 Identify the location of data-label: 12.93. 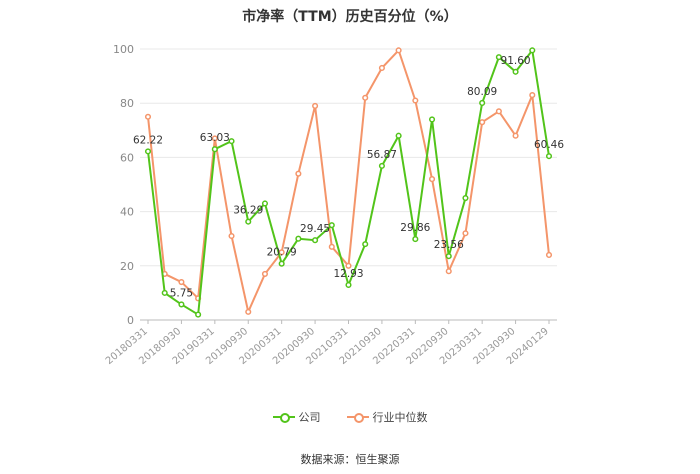
(348, 274).